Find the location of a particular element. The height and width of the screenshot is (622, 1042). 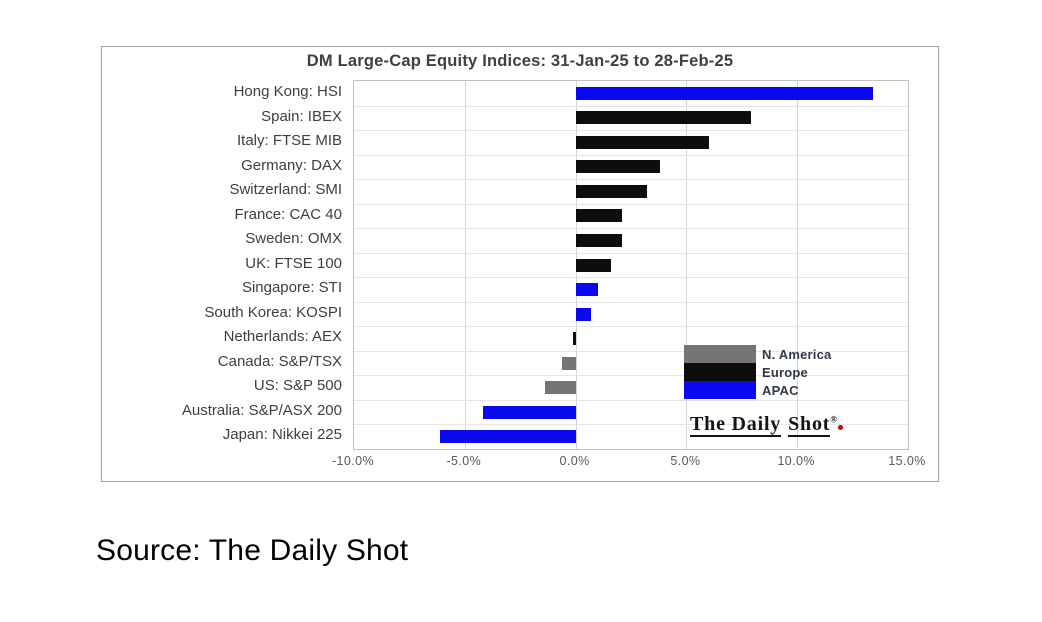

legend-label: N. America is located at coordinates (797, 354).